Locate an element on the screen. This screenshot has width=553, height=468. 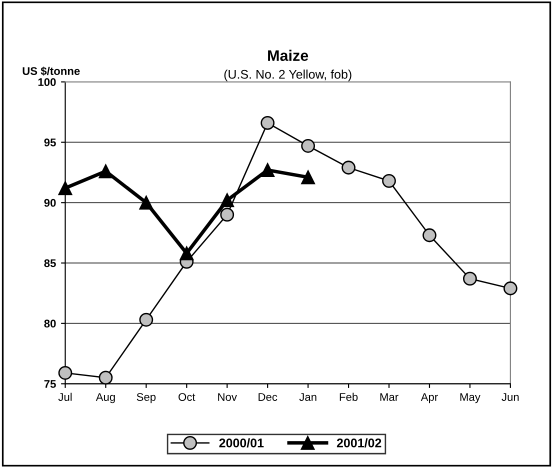
x-tick-label: Aug is located at coordinates (105, 398).